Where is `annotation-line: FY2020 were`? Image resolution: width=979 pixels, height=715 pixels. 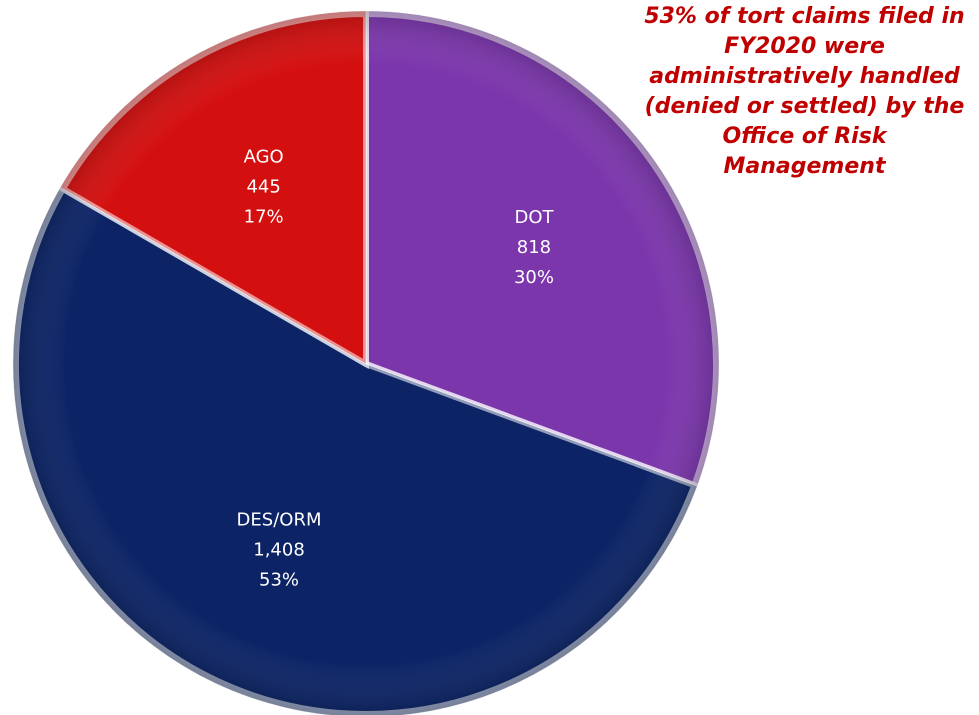
annotation-line: FY2020 were is located at coordinates (804, 46).